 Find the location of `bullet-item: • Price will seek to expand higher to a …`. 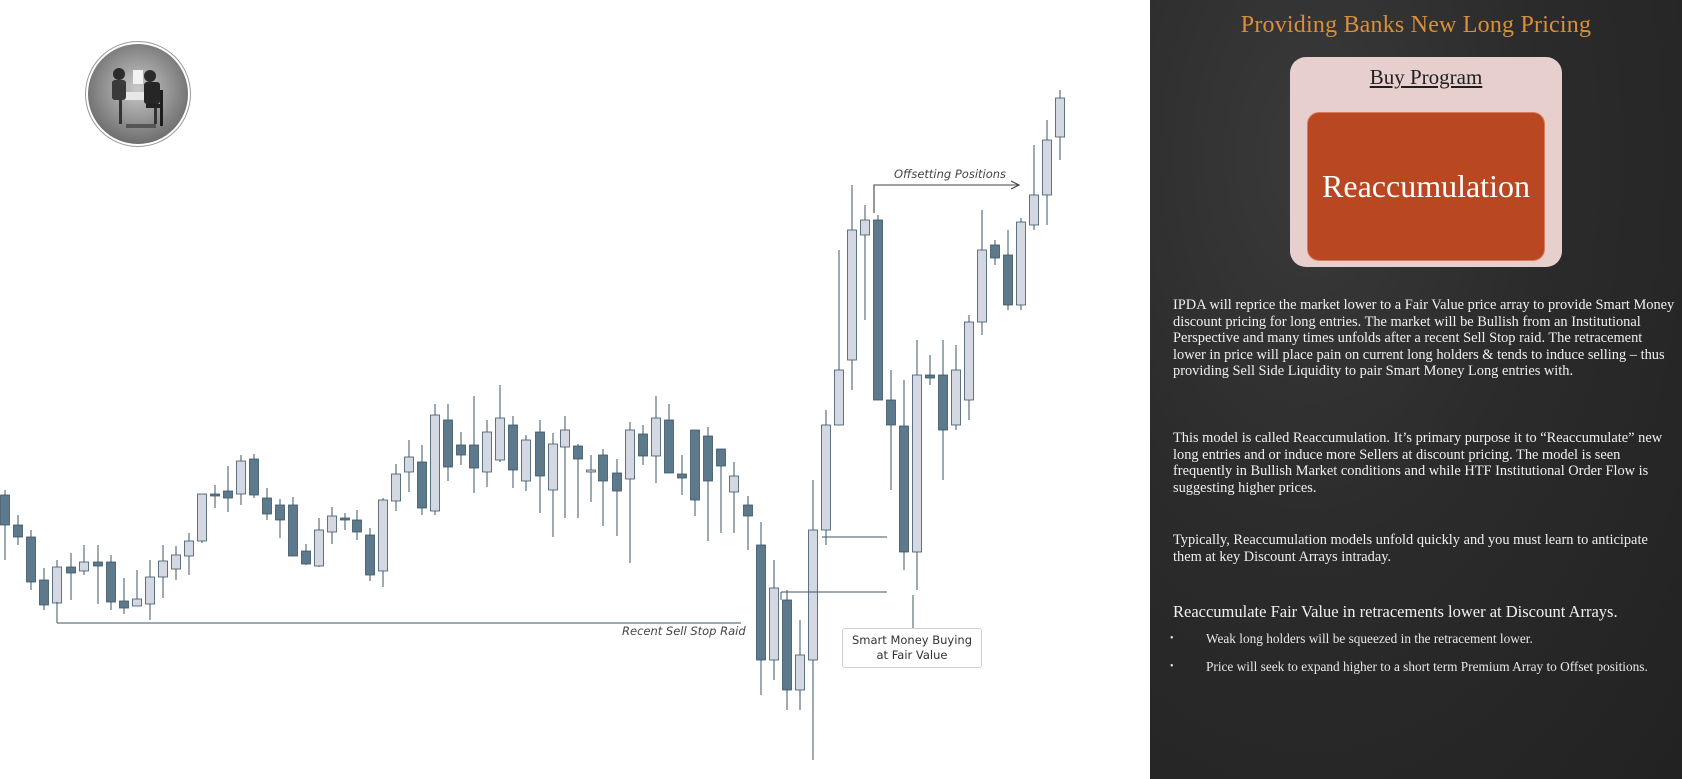

bullet-item: • Price will seek to expand higher to a … is located at coordinates (1416, 672).